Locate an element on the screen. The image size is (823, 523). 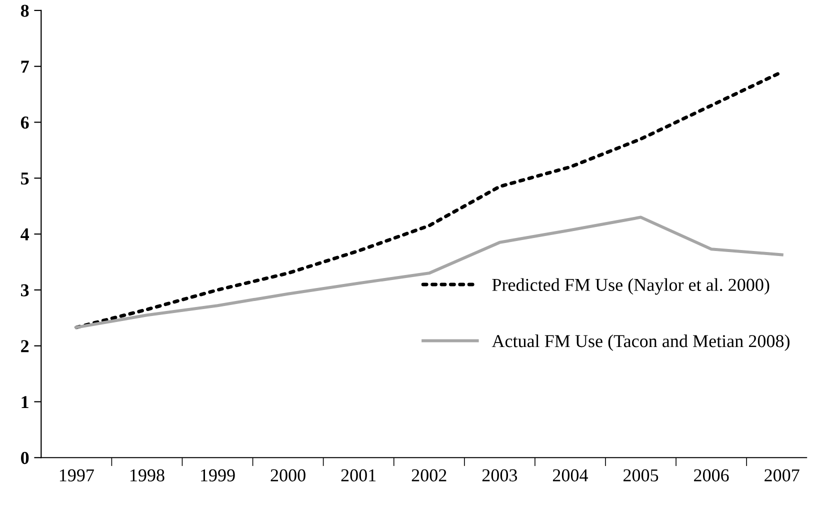
y-tick-label: 8 is located at coordinates (24, 10).